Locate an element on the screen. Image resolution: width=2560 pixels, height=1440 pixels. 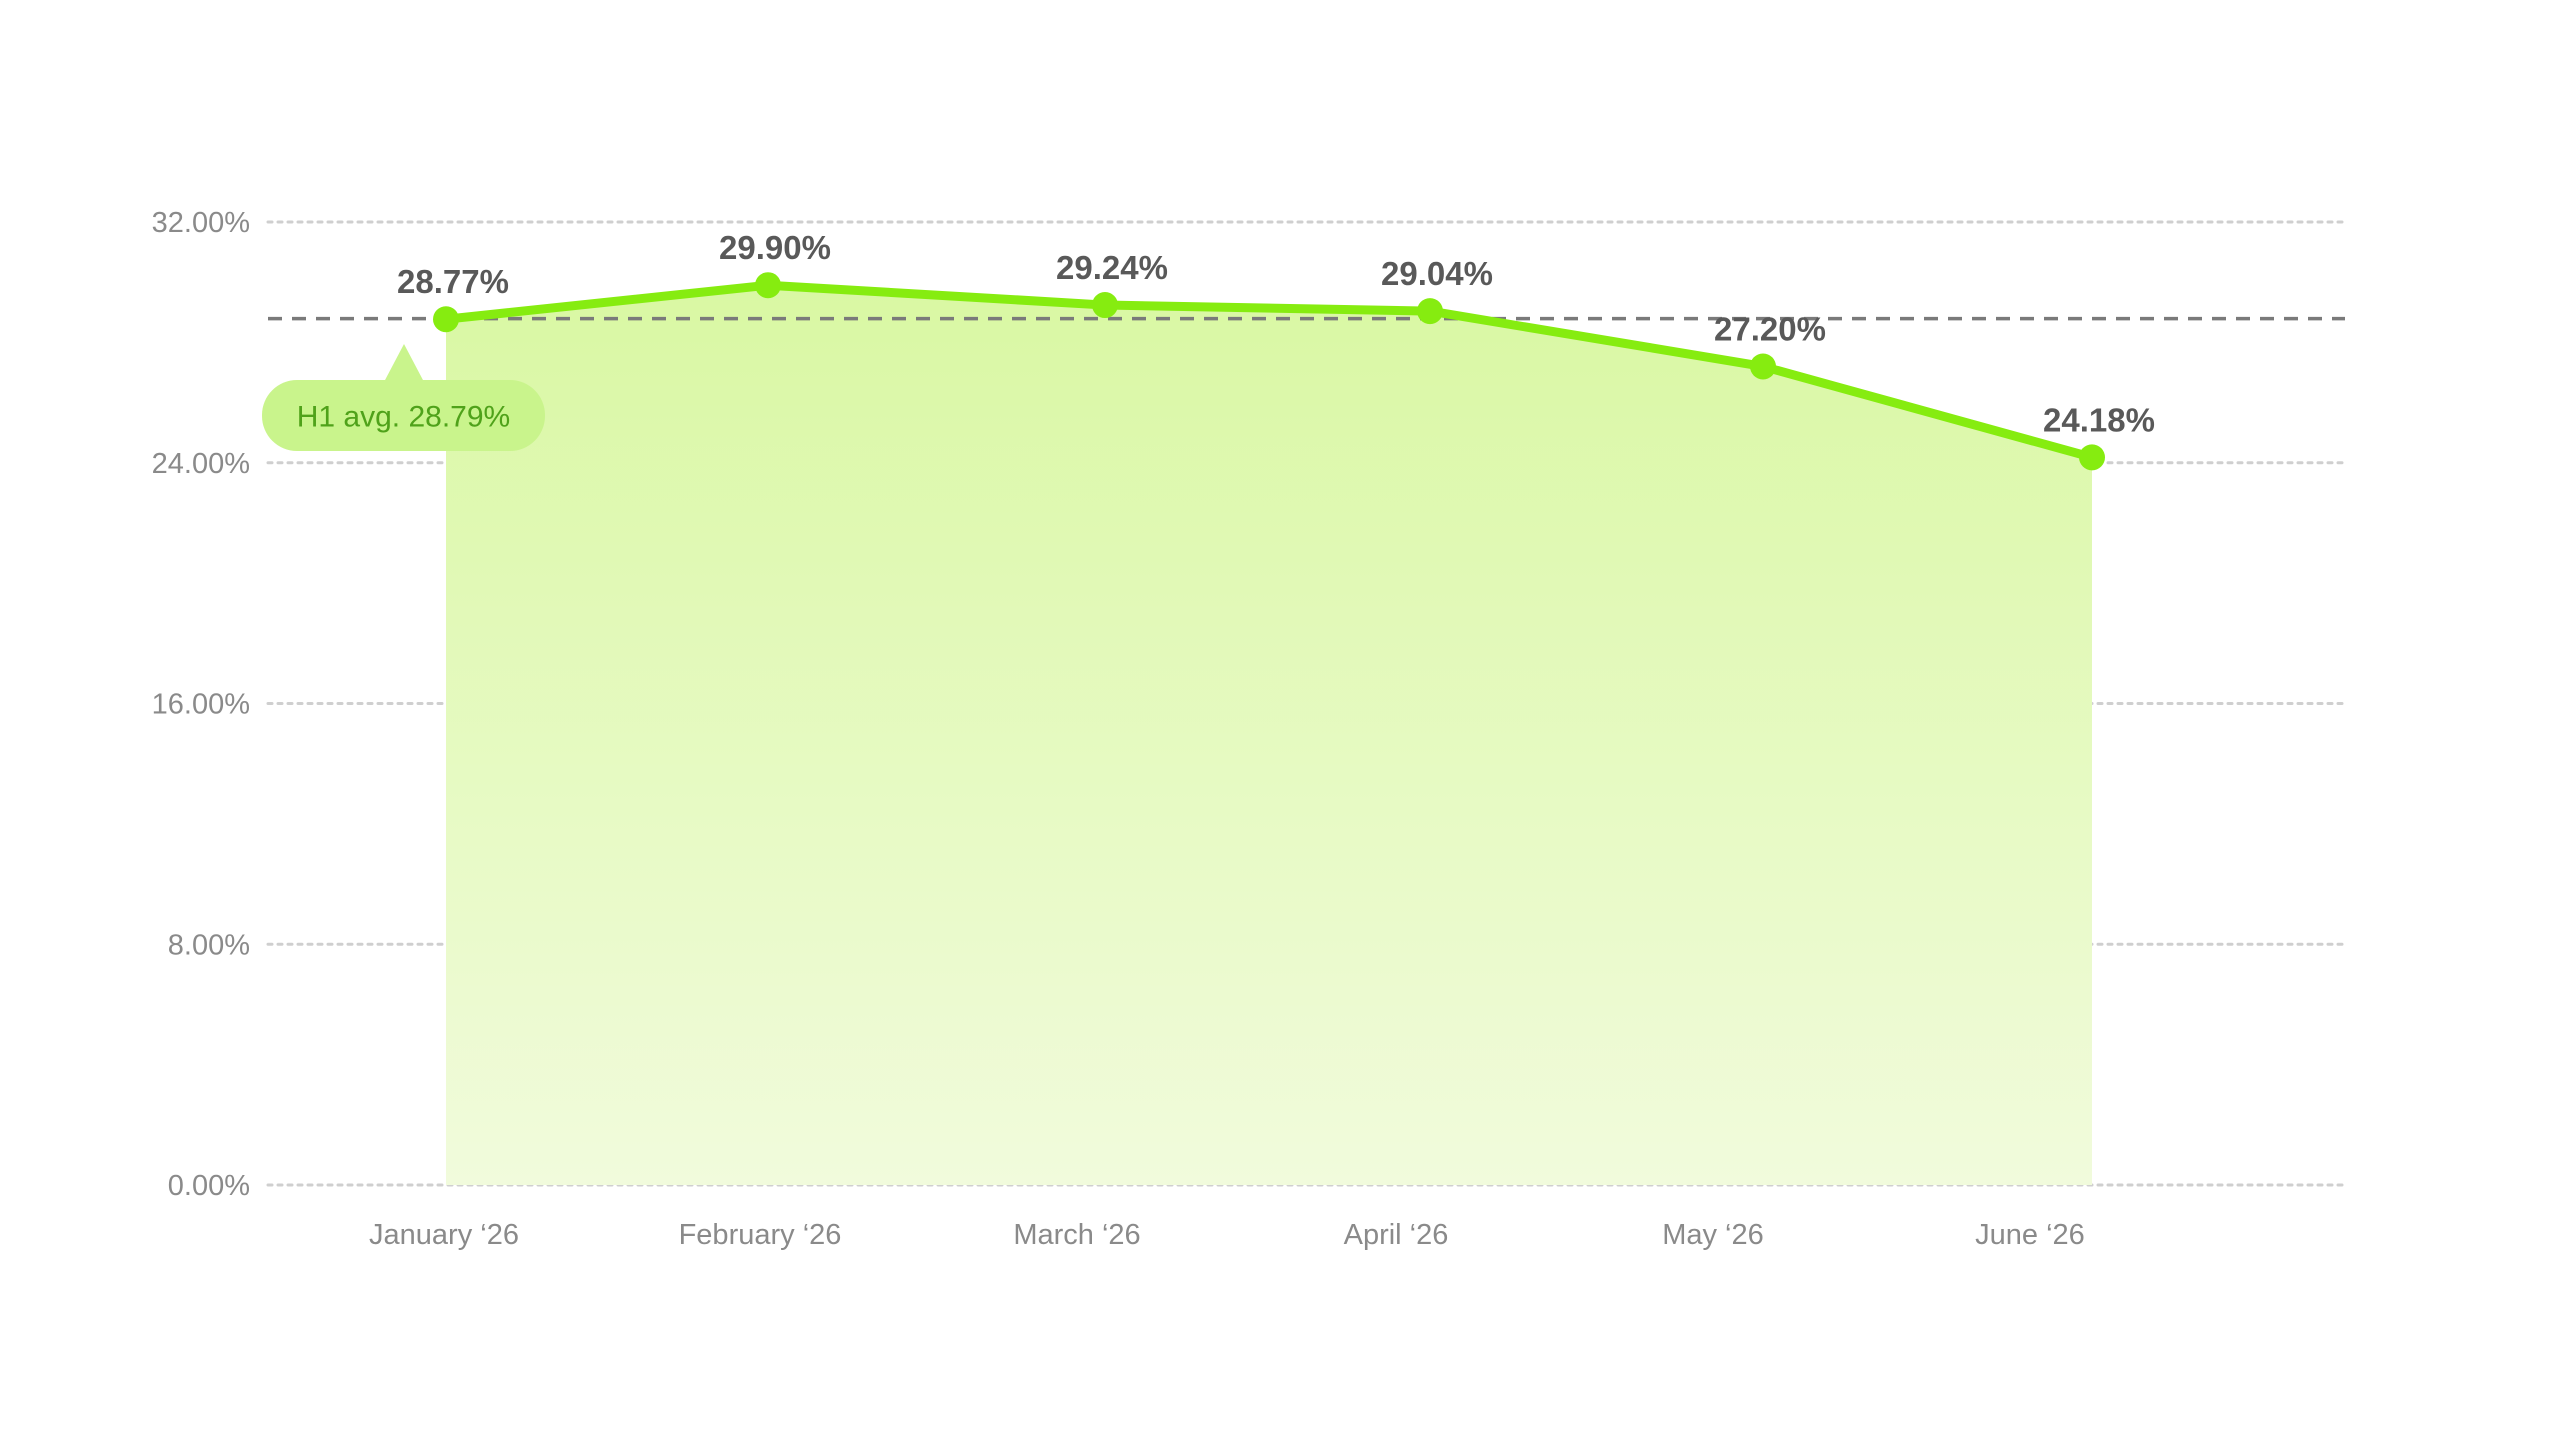
x-tick-label: June ‘26 is located at coordinates (2030, 1235).